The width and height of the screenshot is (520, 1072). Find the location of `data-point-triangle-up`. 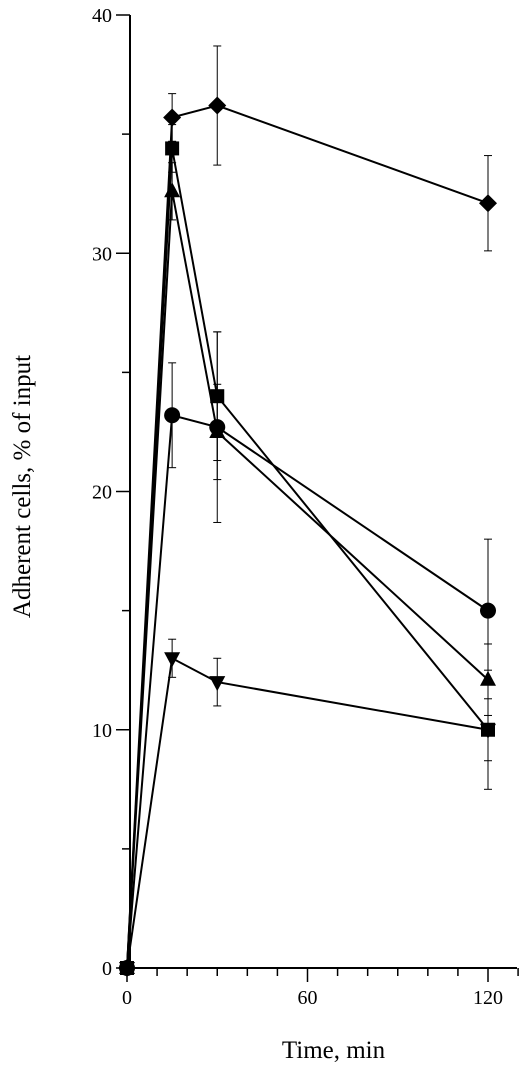

data-point-triangle-up is located at coordinates (172, 190).